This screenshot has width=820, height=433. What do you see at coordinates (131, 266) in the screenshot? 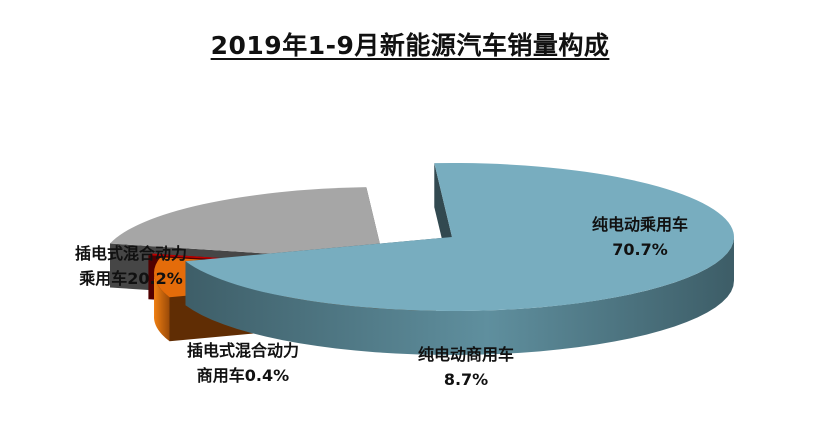
I see `slice-label-3: 插电式混合动力乘用车20.2%` at bounding box center [131, 266].